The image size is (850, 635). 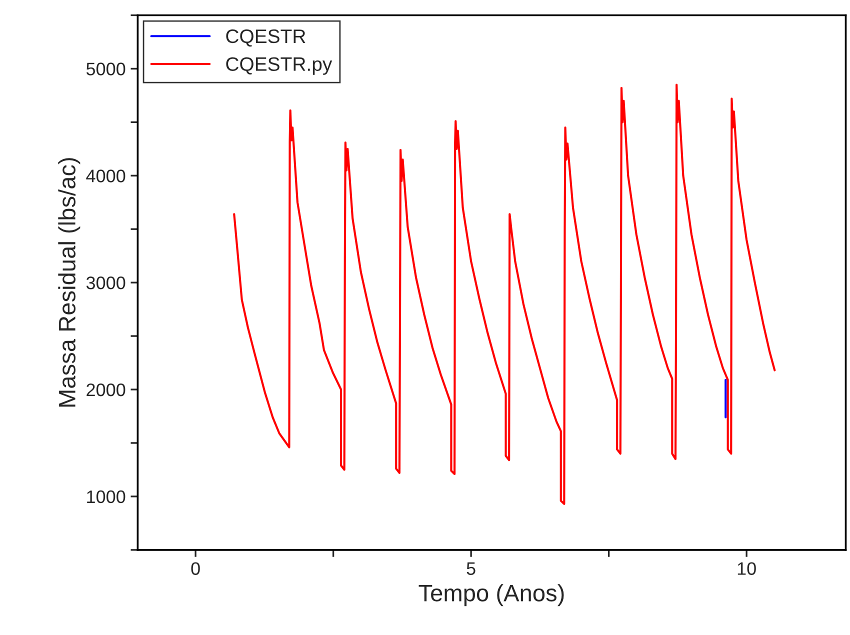 I want to click on x-tick-label: 10, so click(x=747, y=568).